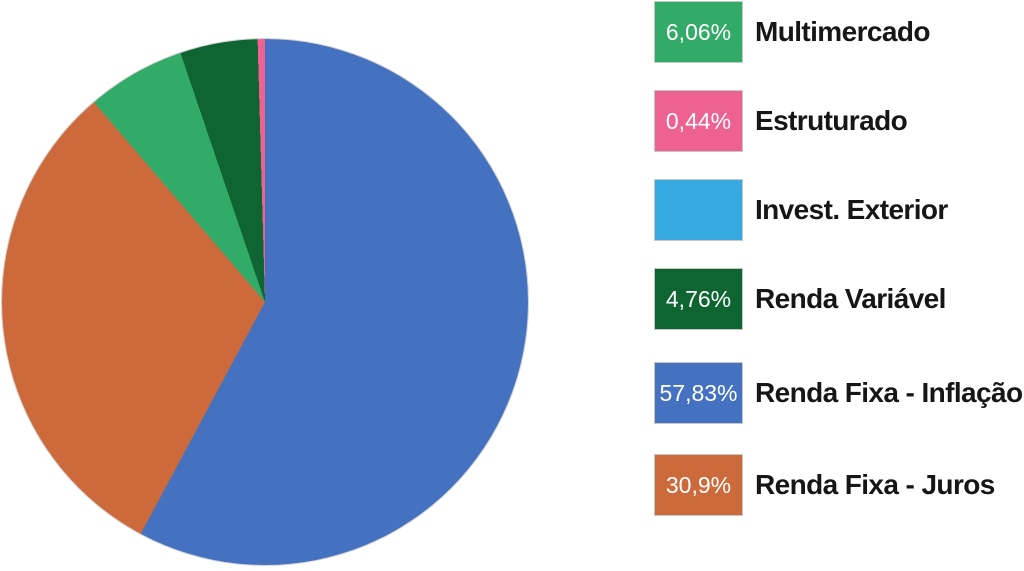 The height and width of the screenshot is (571, 1024). I want to click on legend-swatch: 6,06%, so click(698, 32).